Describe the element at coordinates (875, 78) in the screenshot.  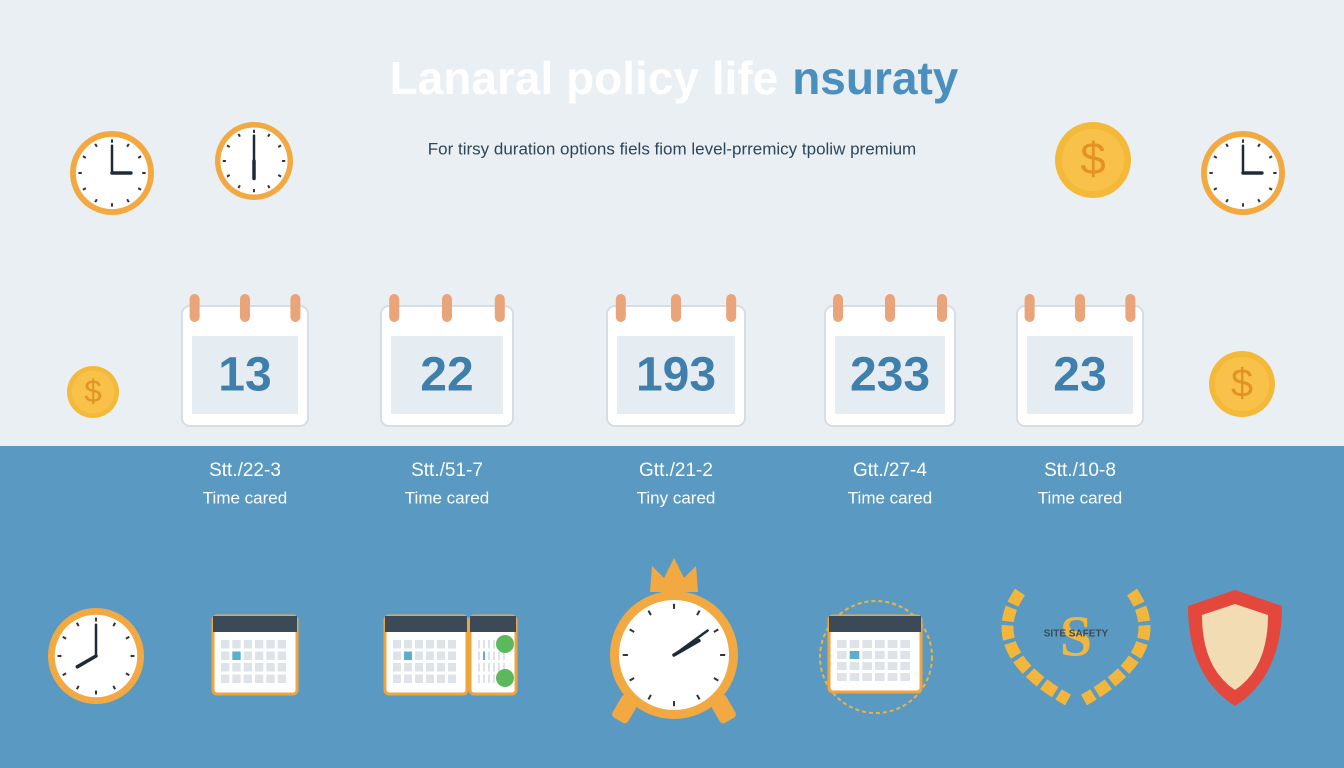
I see `title-part: nsuraty` at that location.